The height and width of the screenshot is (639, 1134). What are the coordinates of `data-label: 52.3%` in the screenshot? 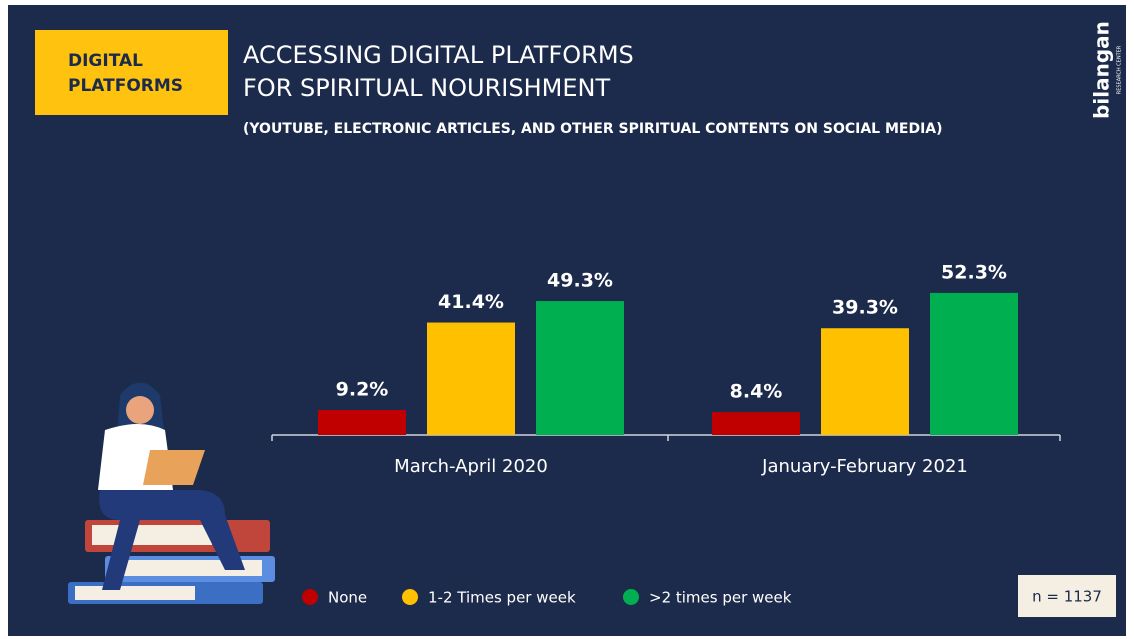 It's located at (974, 272).